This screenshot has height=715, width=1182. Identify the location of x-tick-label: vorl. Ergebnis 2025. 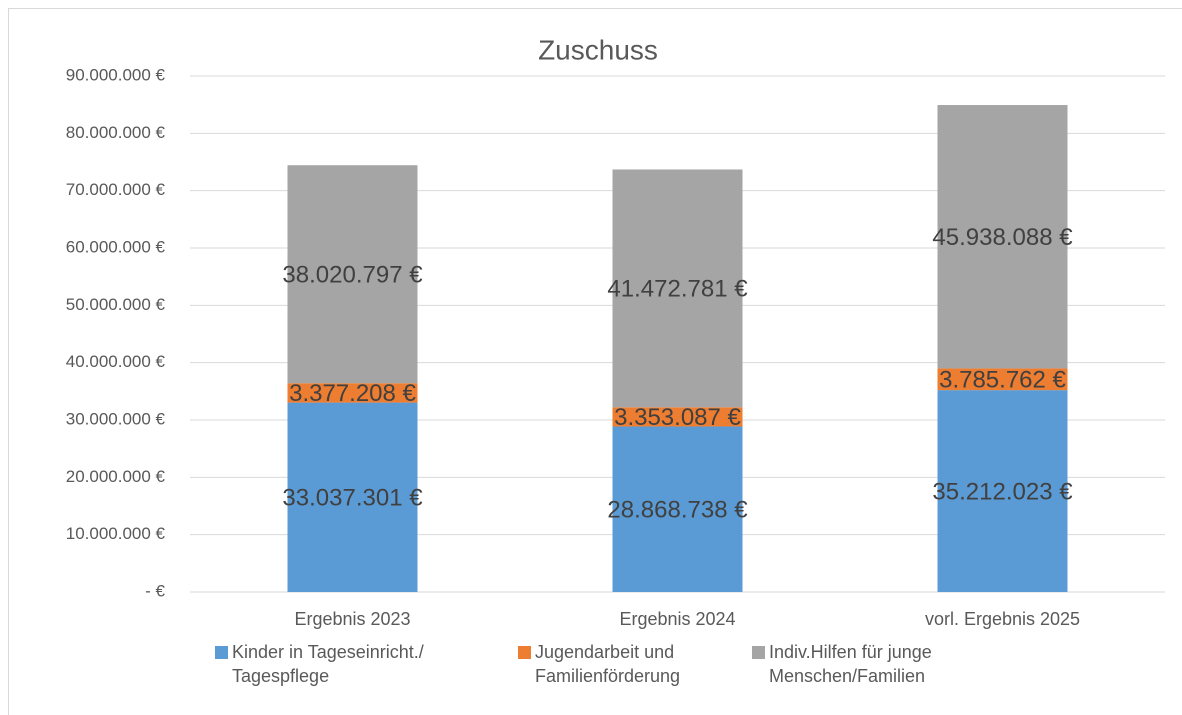
(1002, 619).